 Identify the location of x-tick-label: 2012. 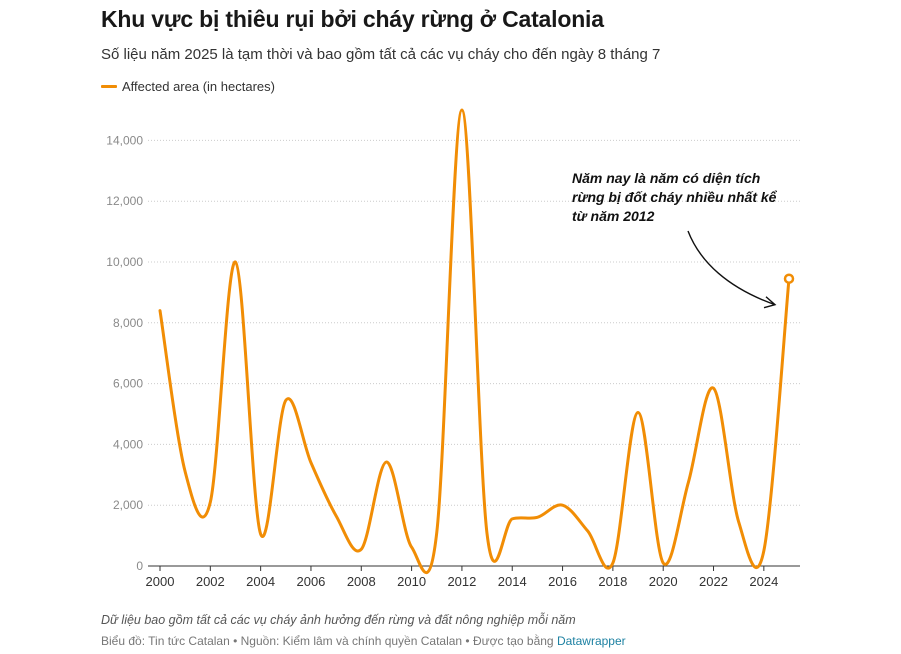
(461, 581).